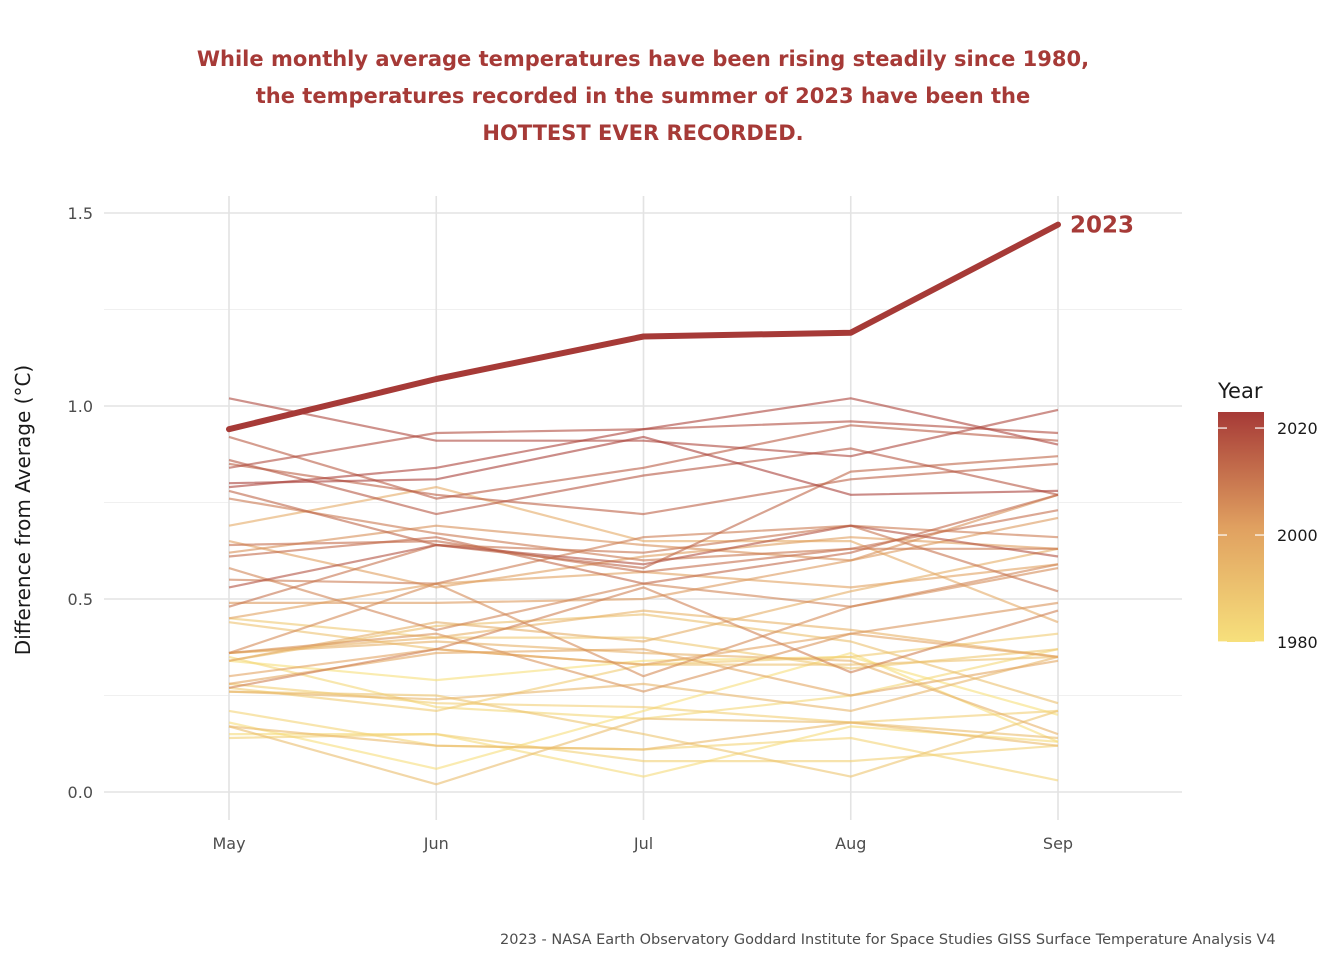 The width and height of the screenshot is (1344, 960). I want to click on y-tick-label: 0.0, so click(80, 792).